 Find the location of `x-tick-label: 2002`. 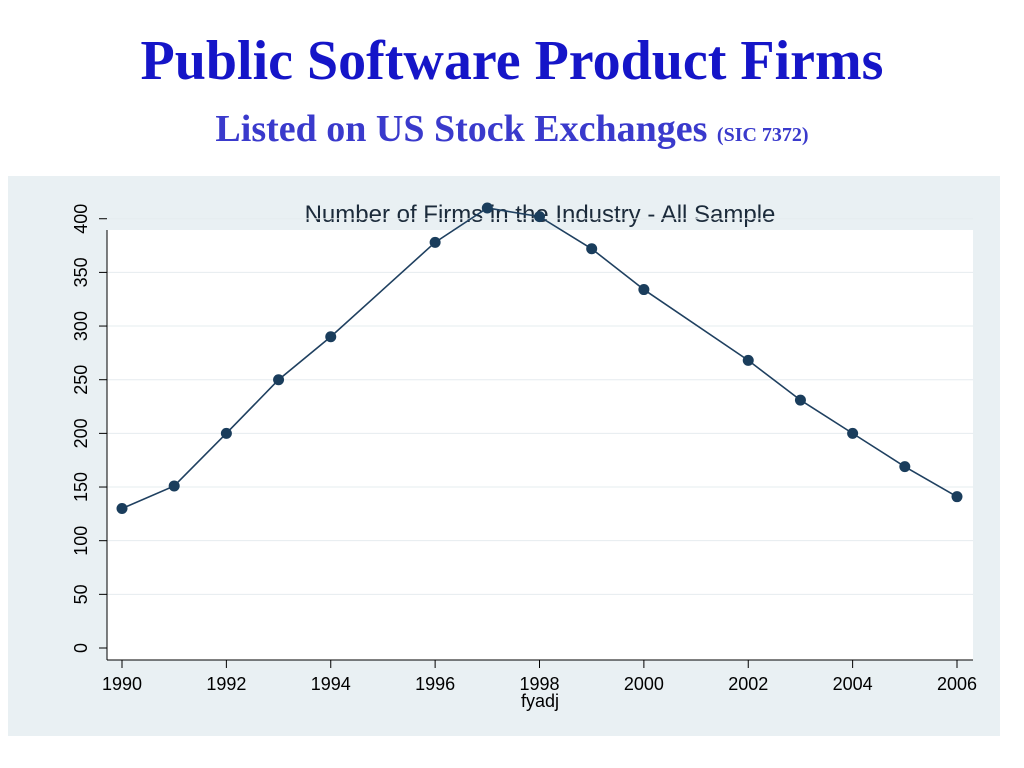

x-tick-label: 2002 is located at coordinates (748, 684).